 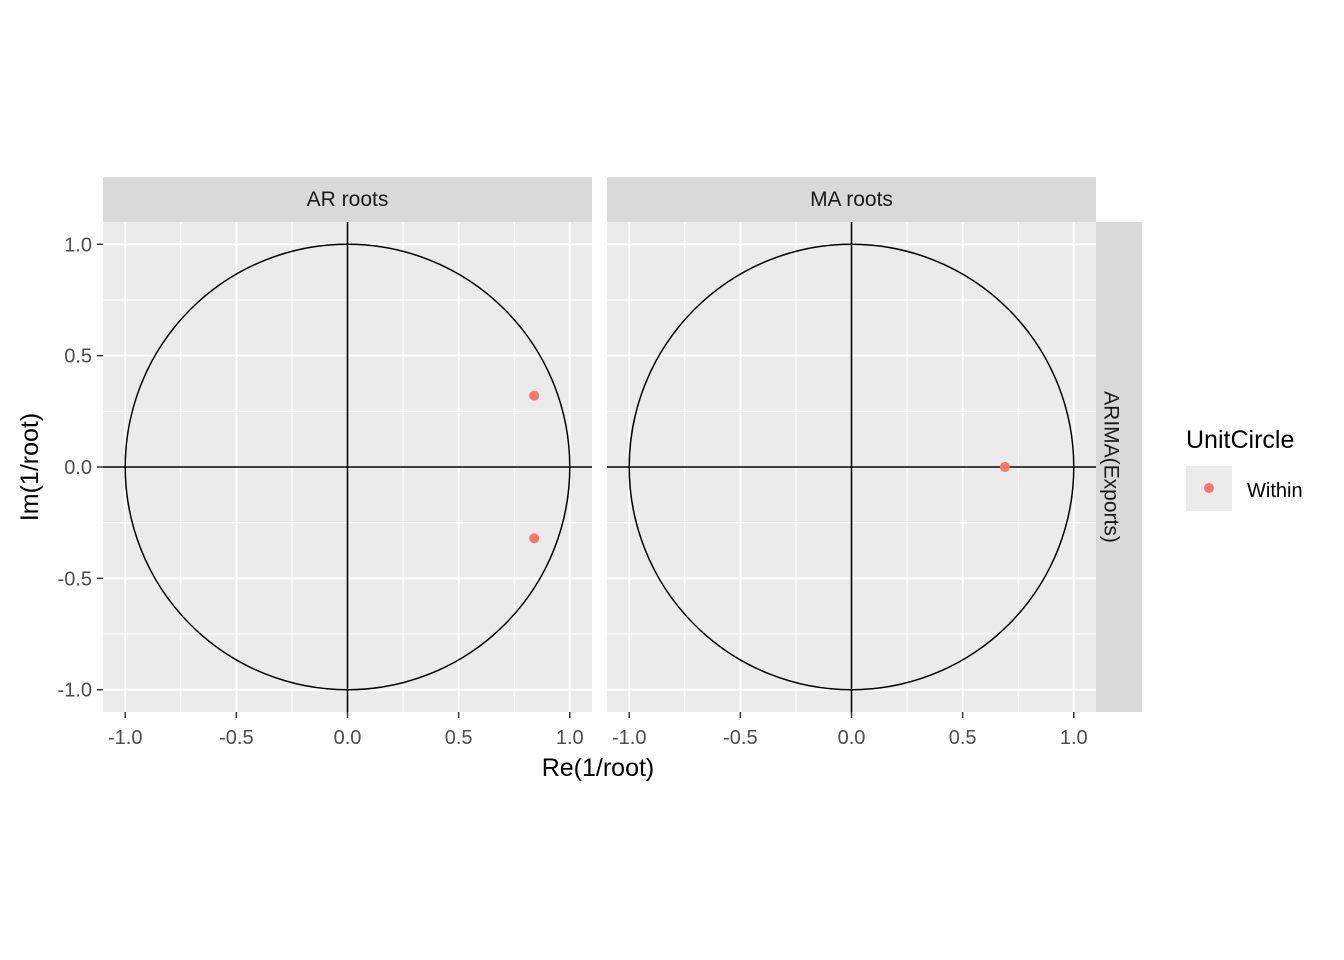 I want to click on legend-key-within, so click(x=1209, y=488).